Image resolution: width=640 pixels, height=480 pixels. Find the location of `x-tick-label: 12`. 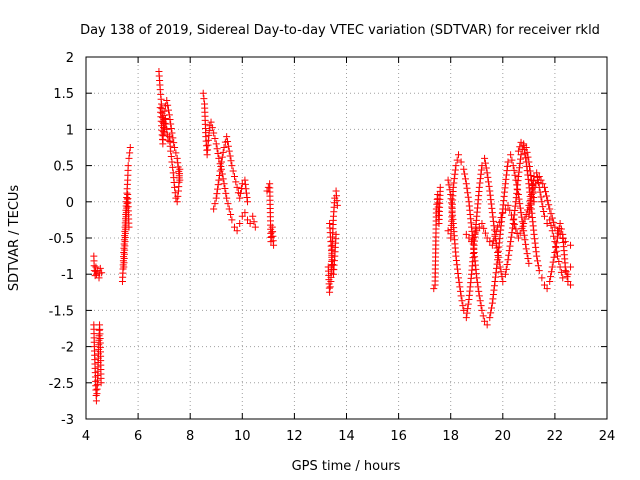

x-tick-label: 12 is located at coordinates (294, 436).